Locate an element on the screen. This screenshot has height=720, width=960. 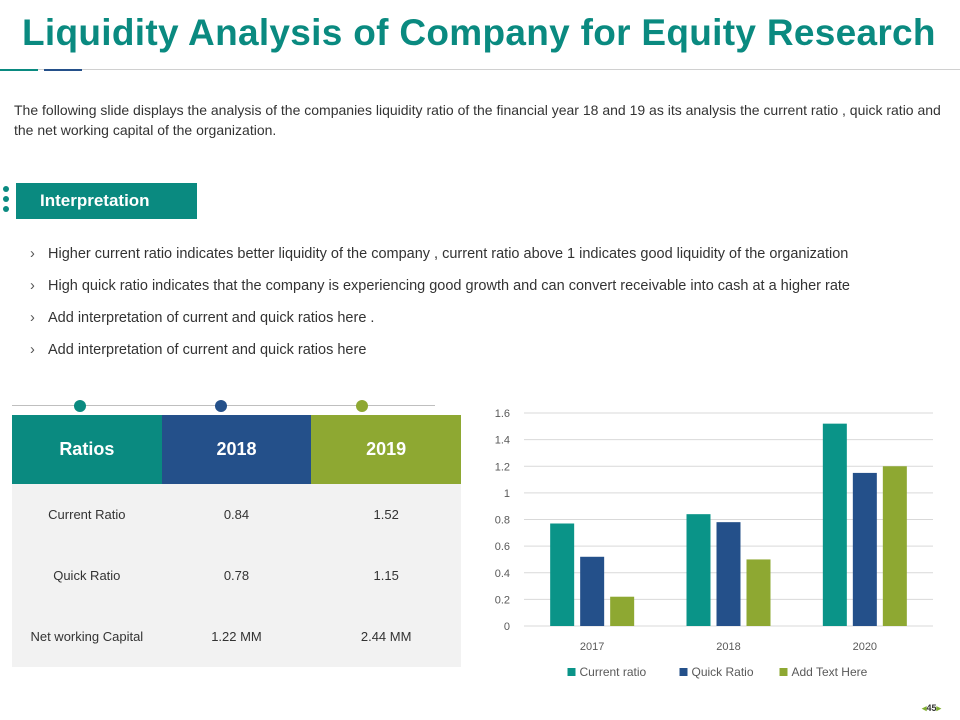
cell-2018: 1.22 MM is located at coordinates (236, 636).